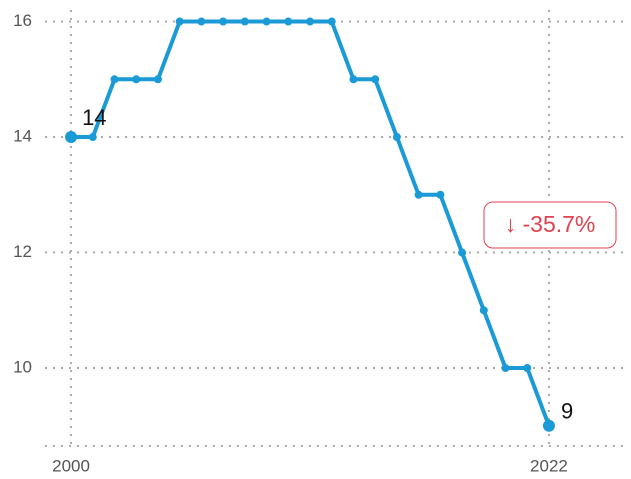 This screenshot has width=631, height=479. Describe the element at coordinates (22, 367) in the screenshot. I see `y-tick-label: 10` at that location.